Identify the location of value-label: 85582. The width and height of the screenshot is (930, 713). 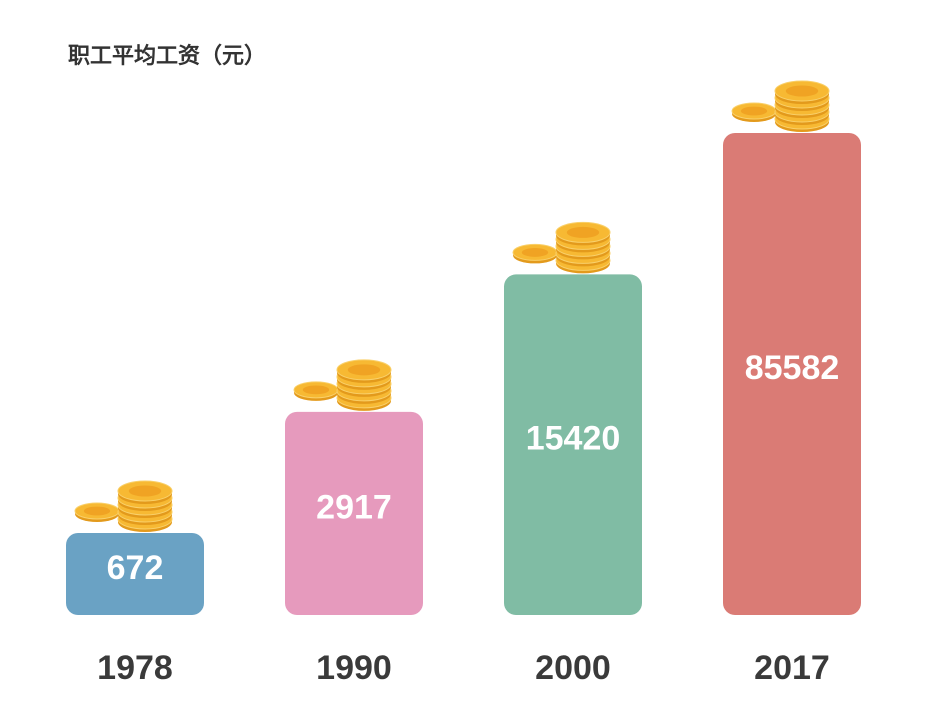
(792, 368).